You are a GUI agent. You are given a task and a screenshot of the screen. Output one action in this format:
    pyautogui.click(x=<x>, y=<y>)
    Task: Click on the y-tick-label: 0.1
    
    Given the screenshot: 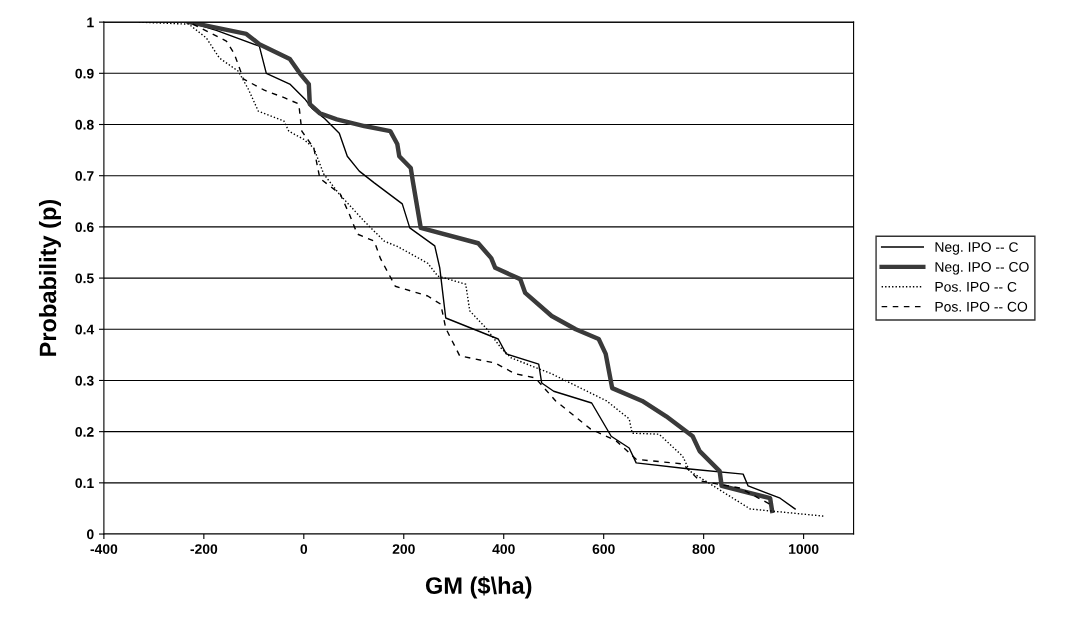 What is the action you would take?
    pyautogui.click(x=84, y=483)
    